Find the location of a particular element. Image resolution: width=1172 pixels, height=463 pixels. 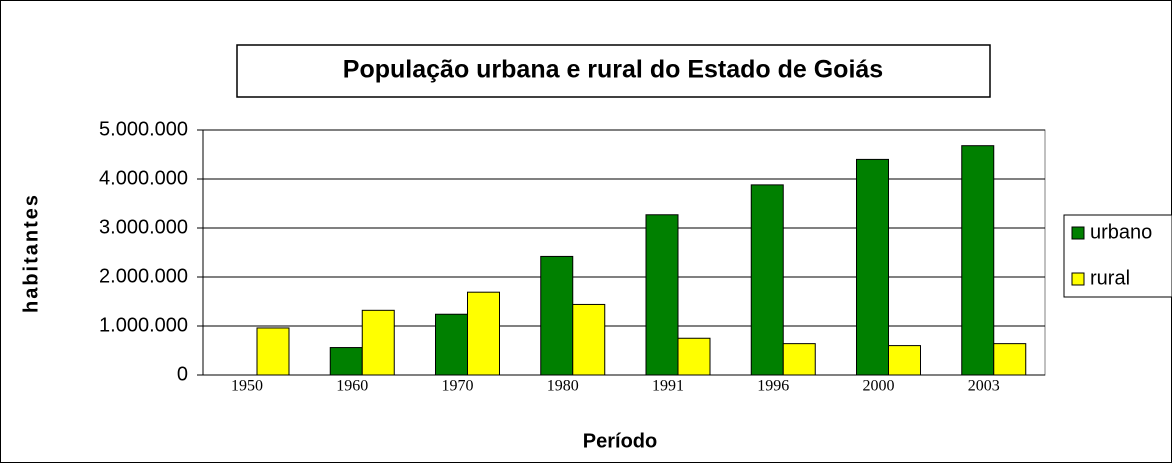

y-tick-label: 1.000.000 is located at coordinates (143, 325).